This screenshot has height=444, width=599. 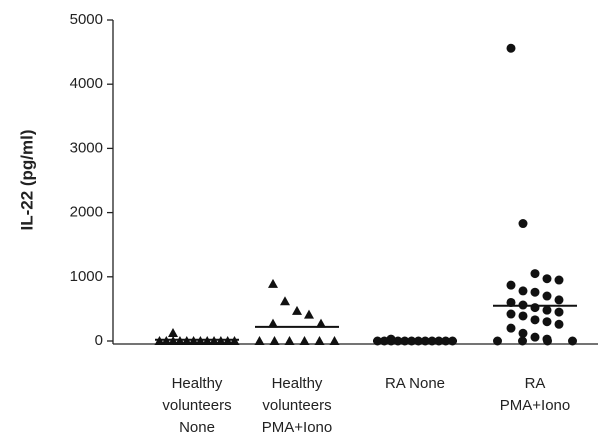 I want to click on y-tick-label: 5000, so click(x=86, y=19).